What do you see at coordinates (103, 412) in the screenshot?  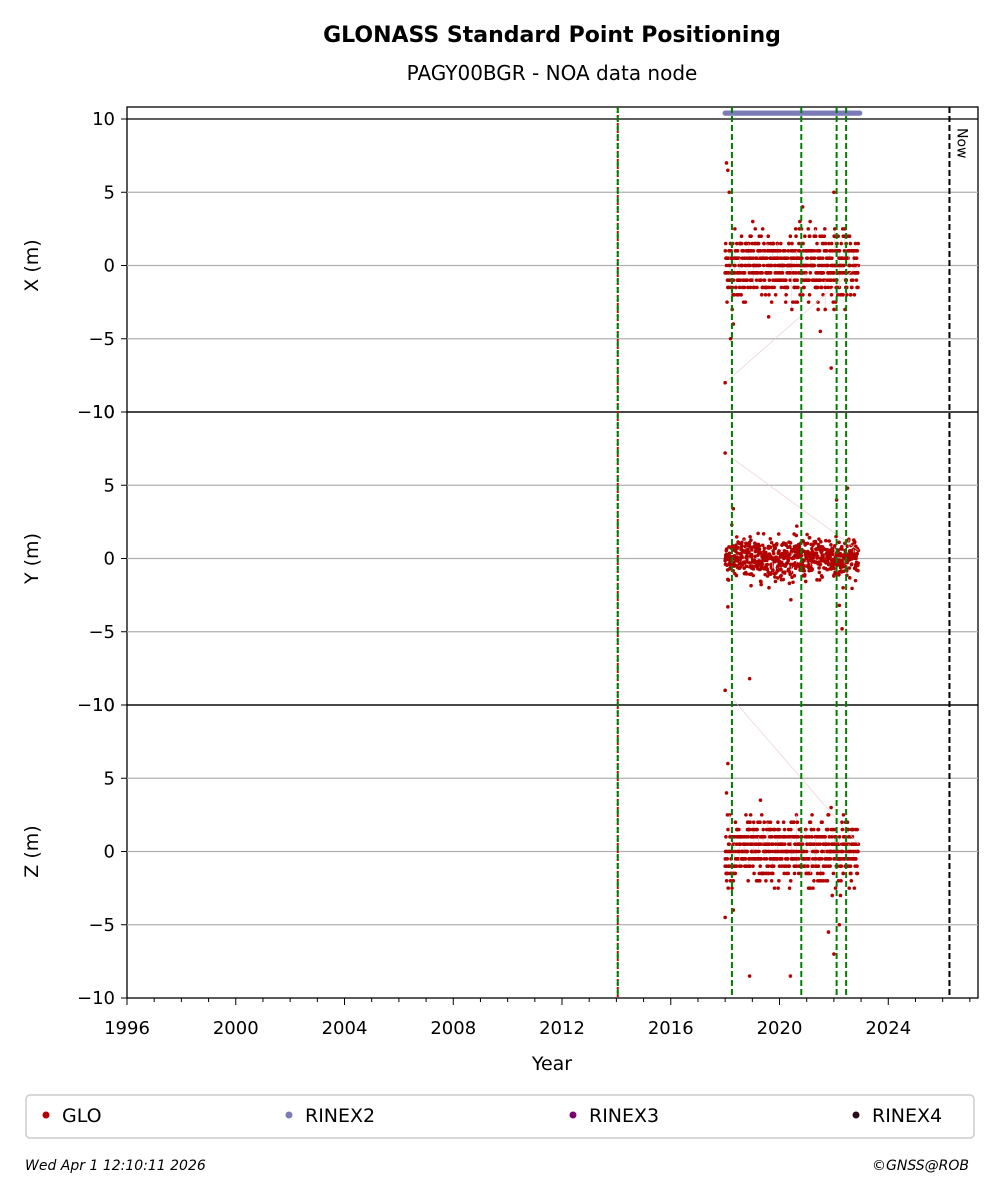 I see `y-tick-label: 10` at bounding box center [103, 412].